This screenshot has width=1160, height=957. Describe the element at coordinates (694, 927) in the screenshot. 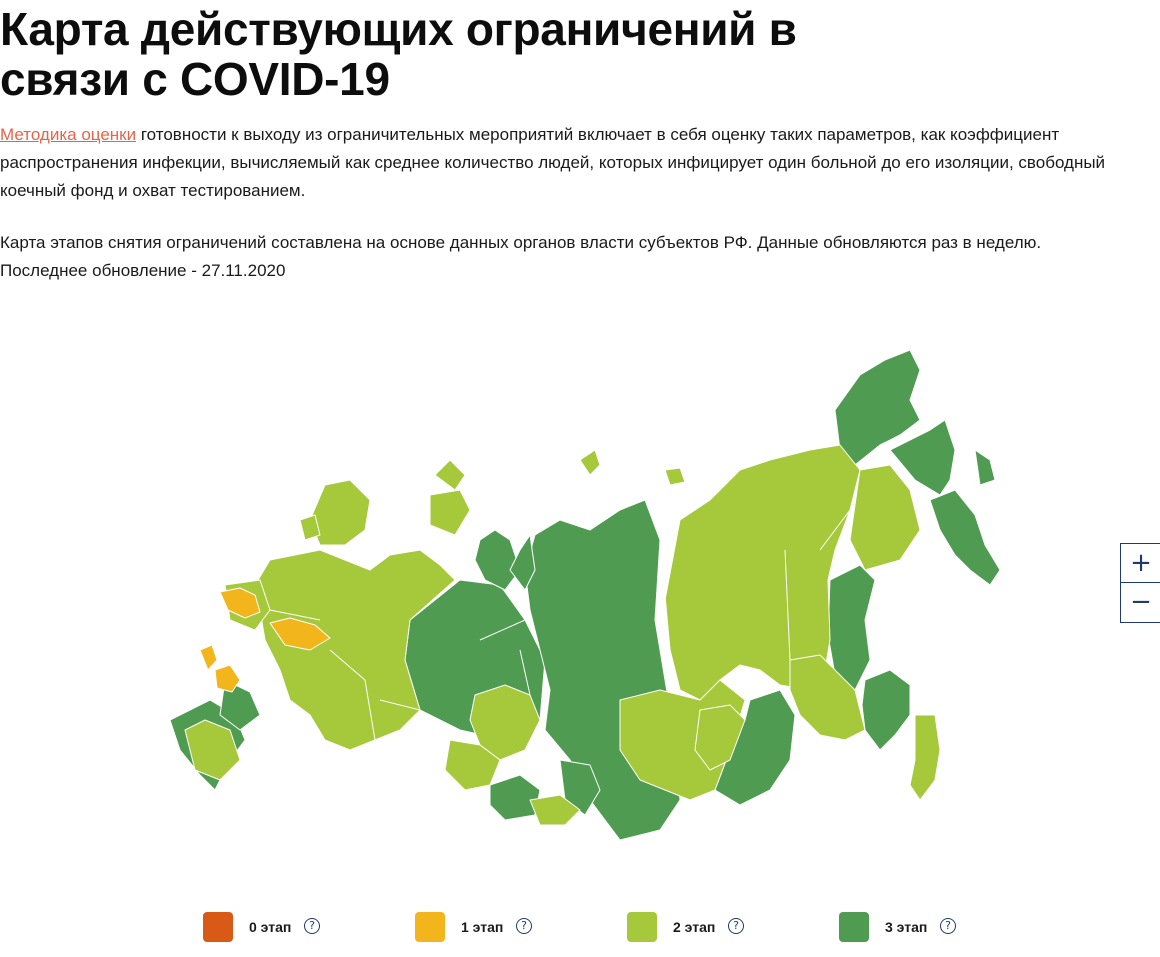

I see `legend-label: 2 этап` at that location.